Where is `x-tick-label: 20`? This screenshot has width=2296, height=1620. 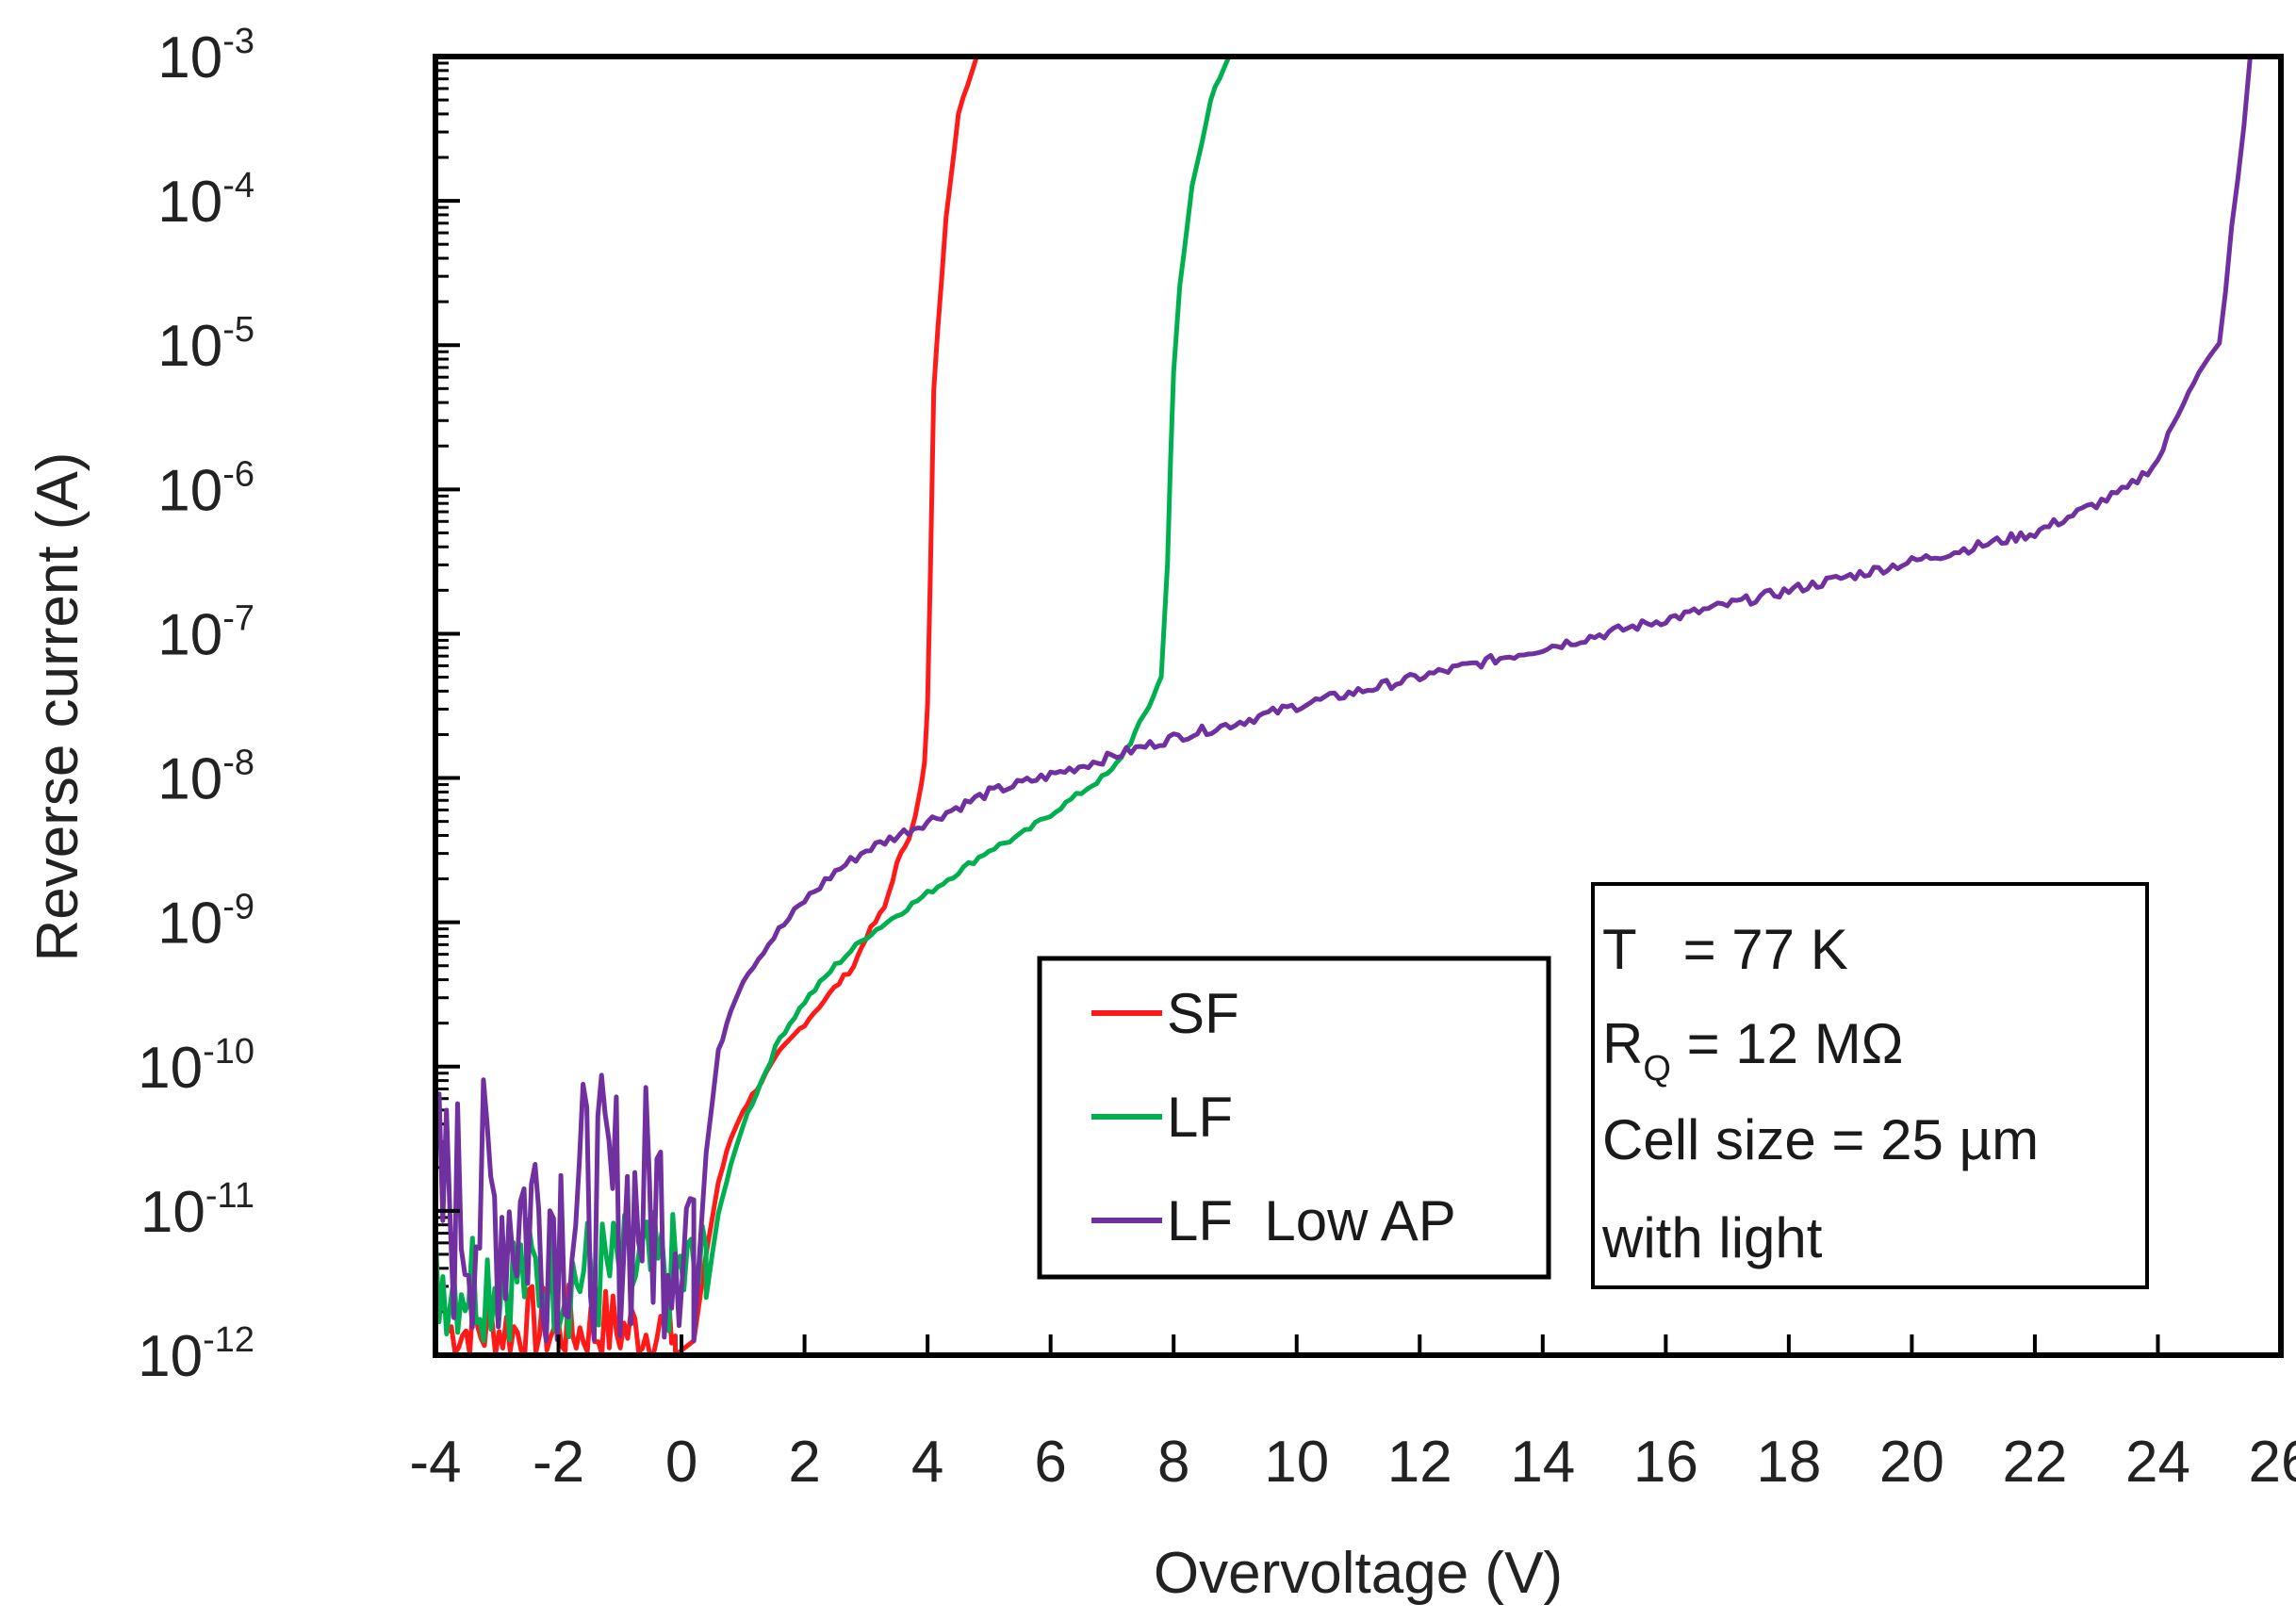 x-tick-label: 20 is located at coordinates (1911, 1462).